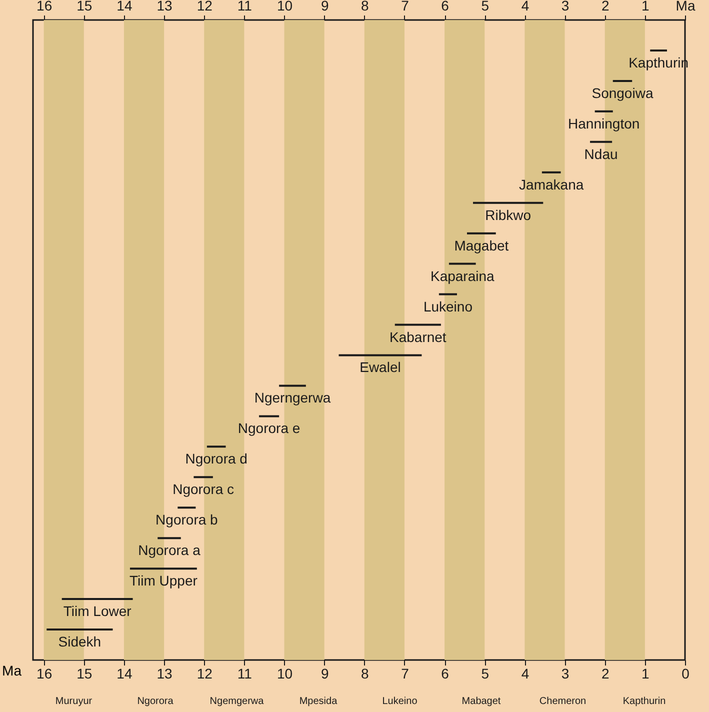 The height and width of the screenshot is (712, 709). I want to click on y-tick-label: Tiim Lower, so click(97, 611).